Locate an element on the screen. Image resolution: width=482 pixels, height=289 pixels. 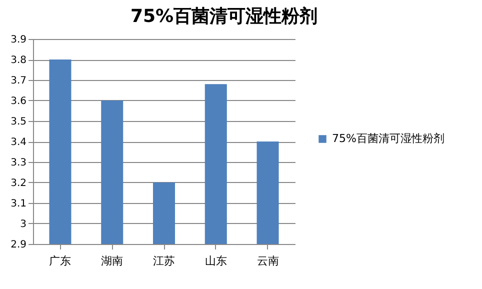
legend-label: 75%百菌清可湿性粉剂 is located at coordinates (388, 138).